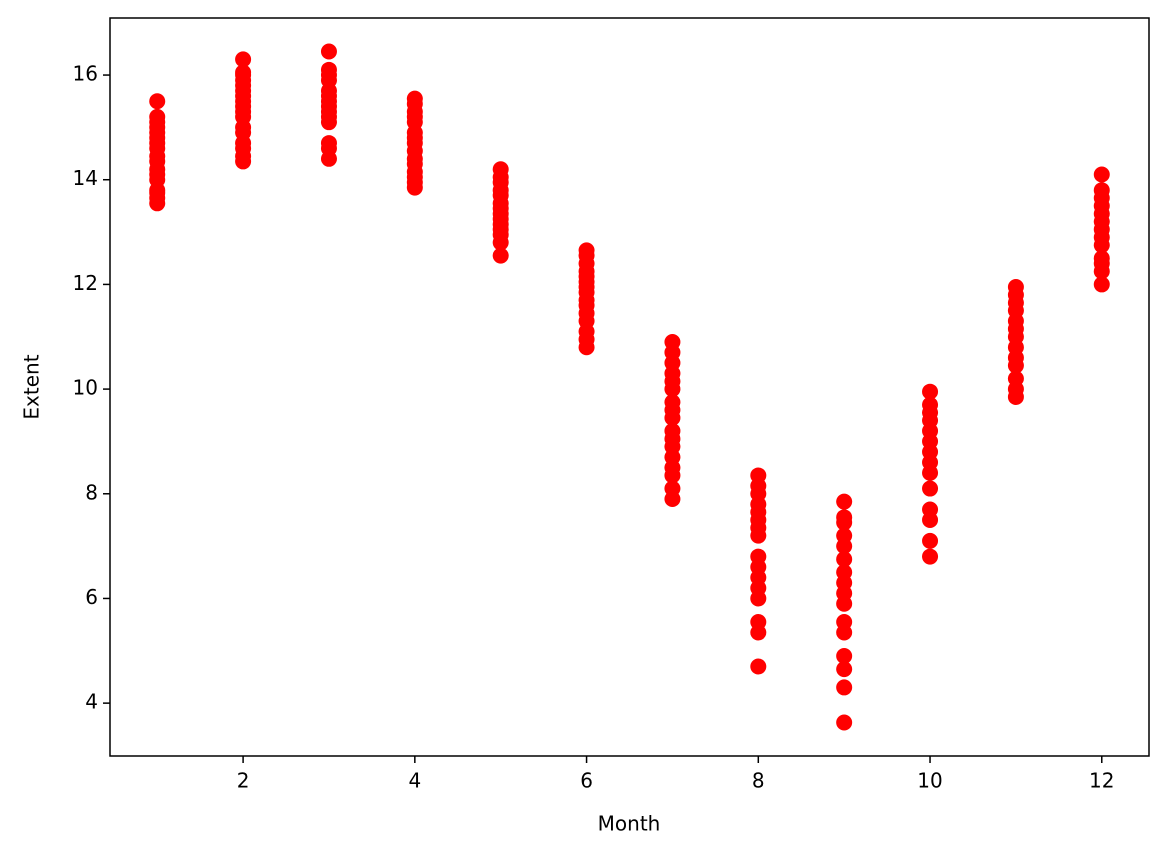 The height and width of the screenshot is (862, 1169). I want to click on x-axis-label: Month, so click(629, 824).